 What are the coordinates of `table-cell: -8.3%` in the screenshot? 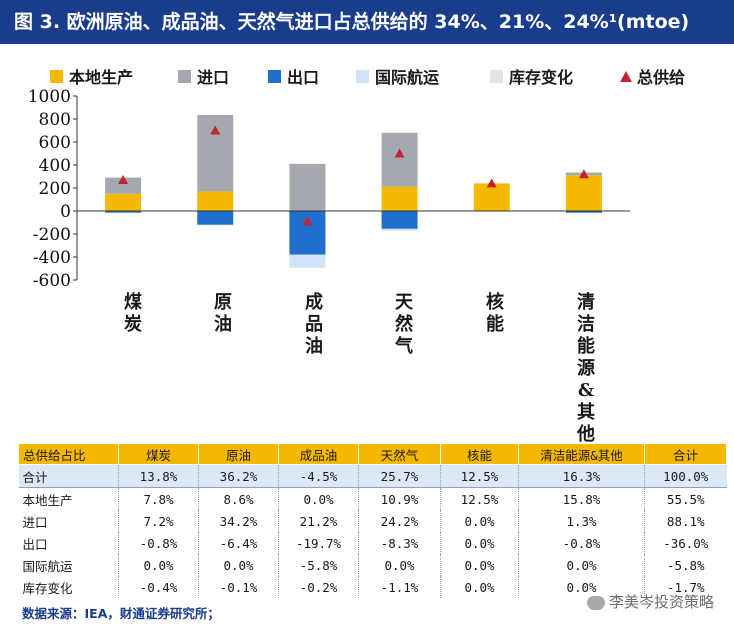 It's located at (399, 543).